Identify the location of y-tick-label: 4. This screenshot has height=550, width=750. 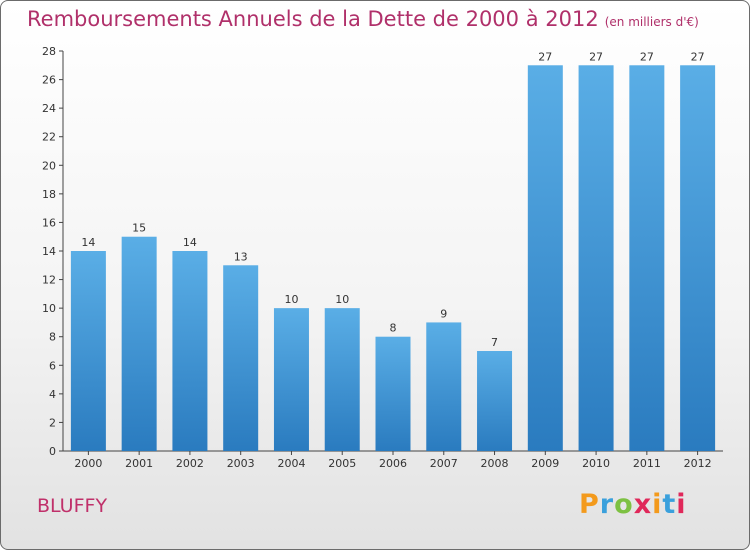
(52, 394).